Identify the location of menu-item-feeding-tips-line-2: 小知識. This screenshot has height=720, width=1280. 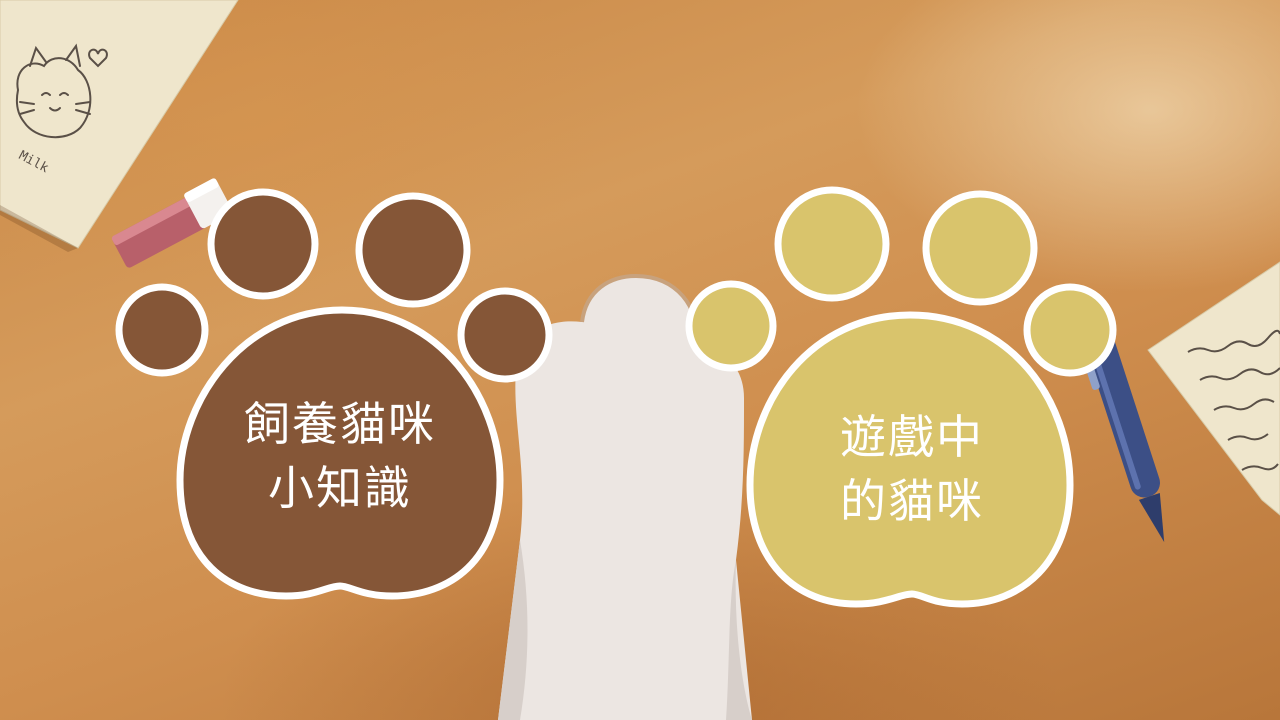
(340, 488).